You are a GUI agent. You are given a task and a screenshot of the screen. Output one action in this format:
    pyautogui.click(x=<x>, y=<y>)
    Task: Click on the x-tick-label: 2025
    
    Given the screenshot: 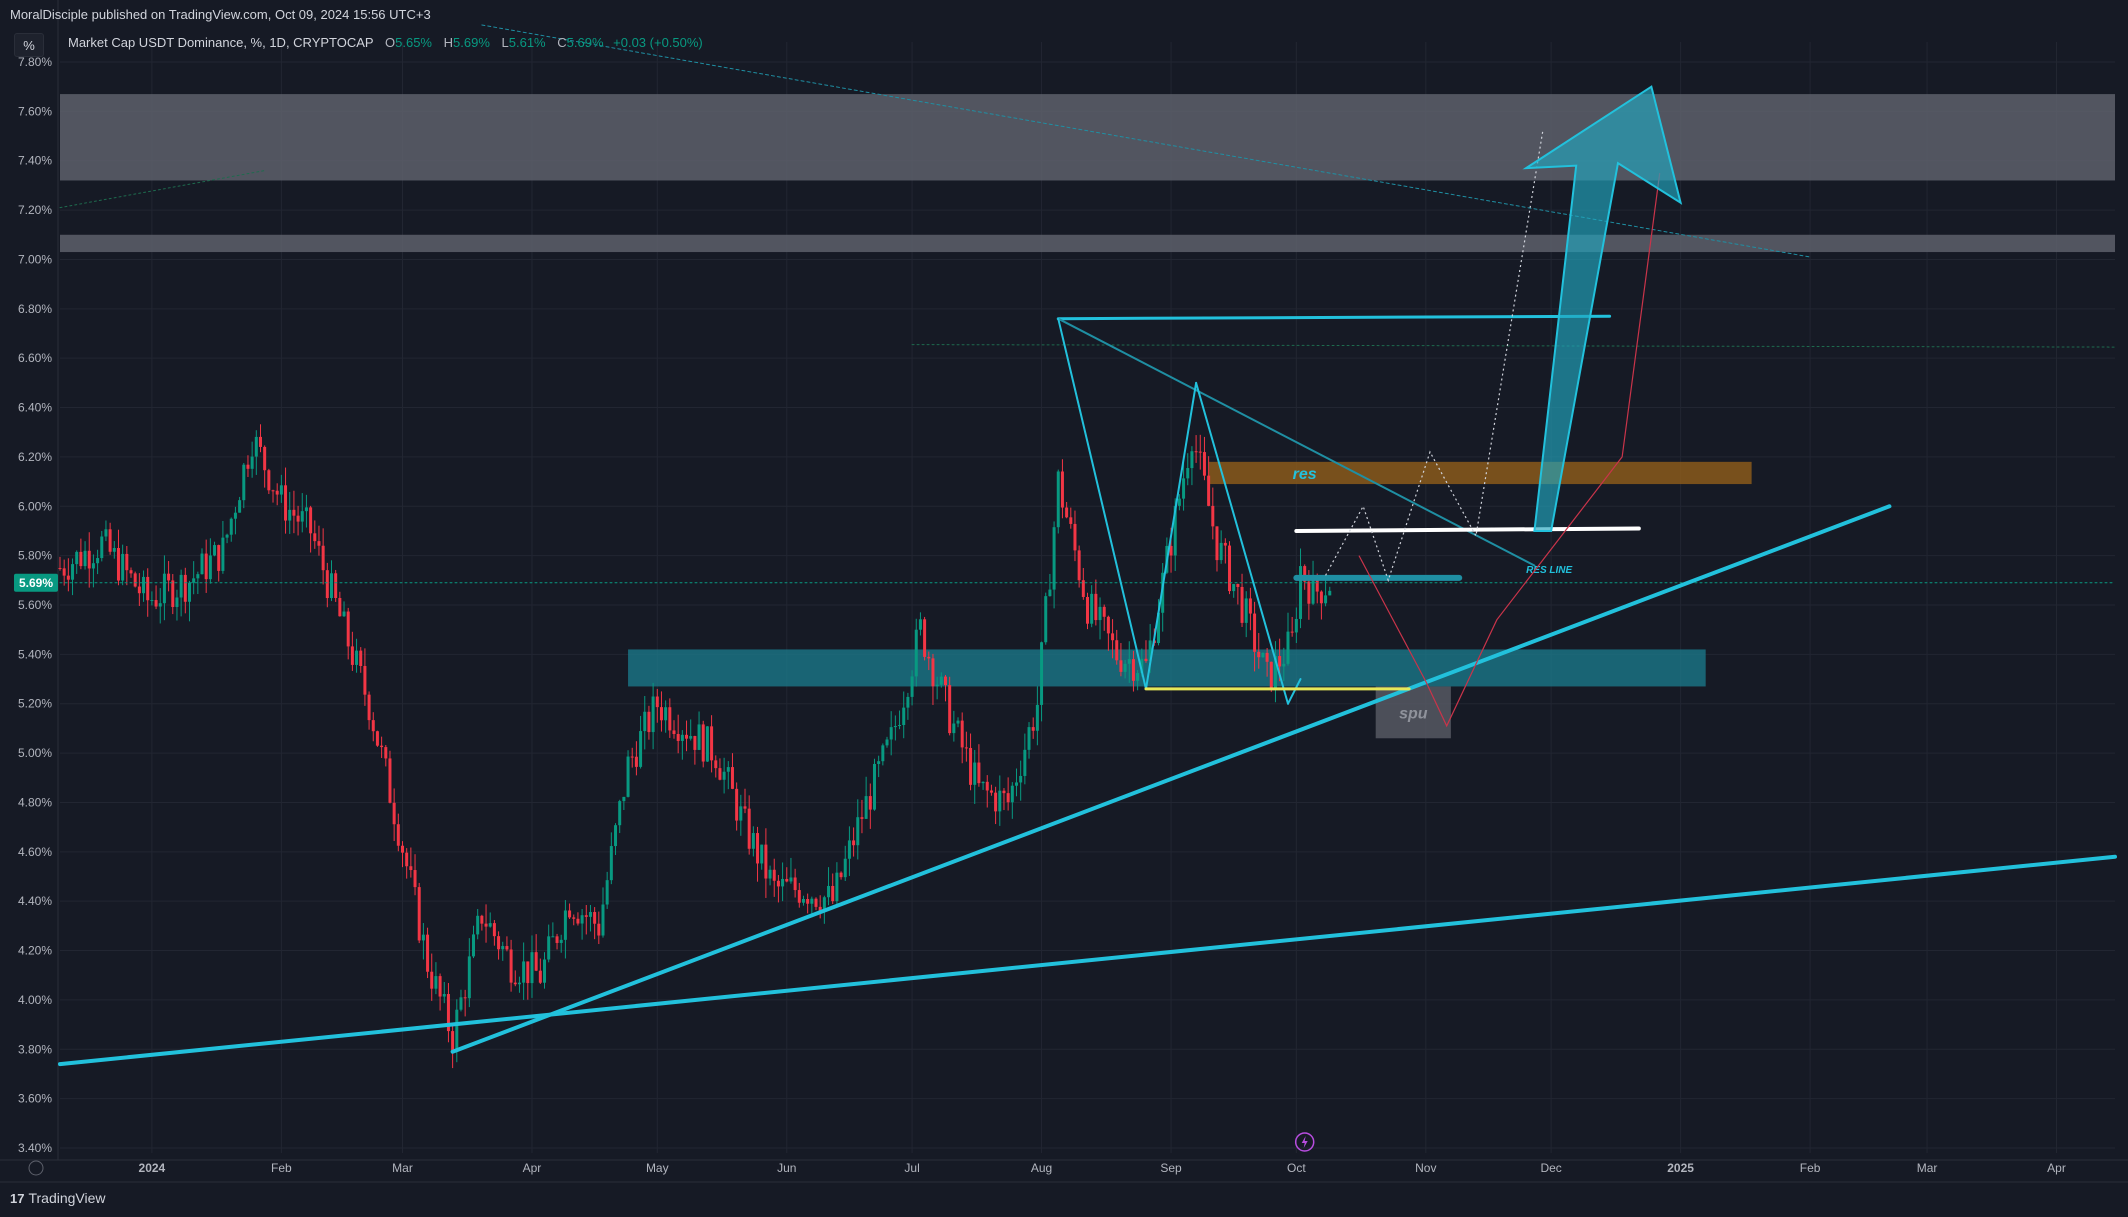 What is the action you would take?
    pyautogui.click(x=1680, y=1168)
    